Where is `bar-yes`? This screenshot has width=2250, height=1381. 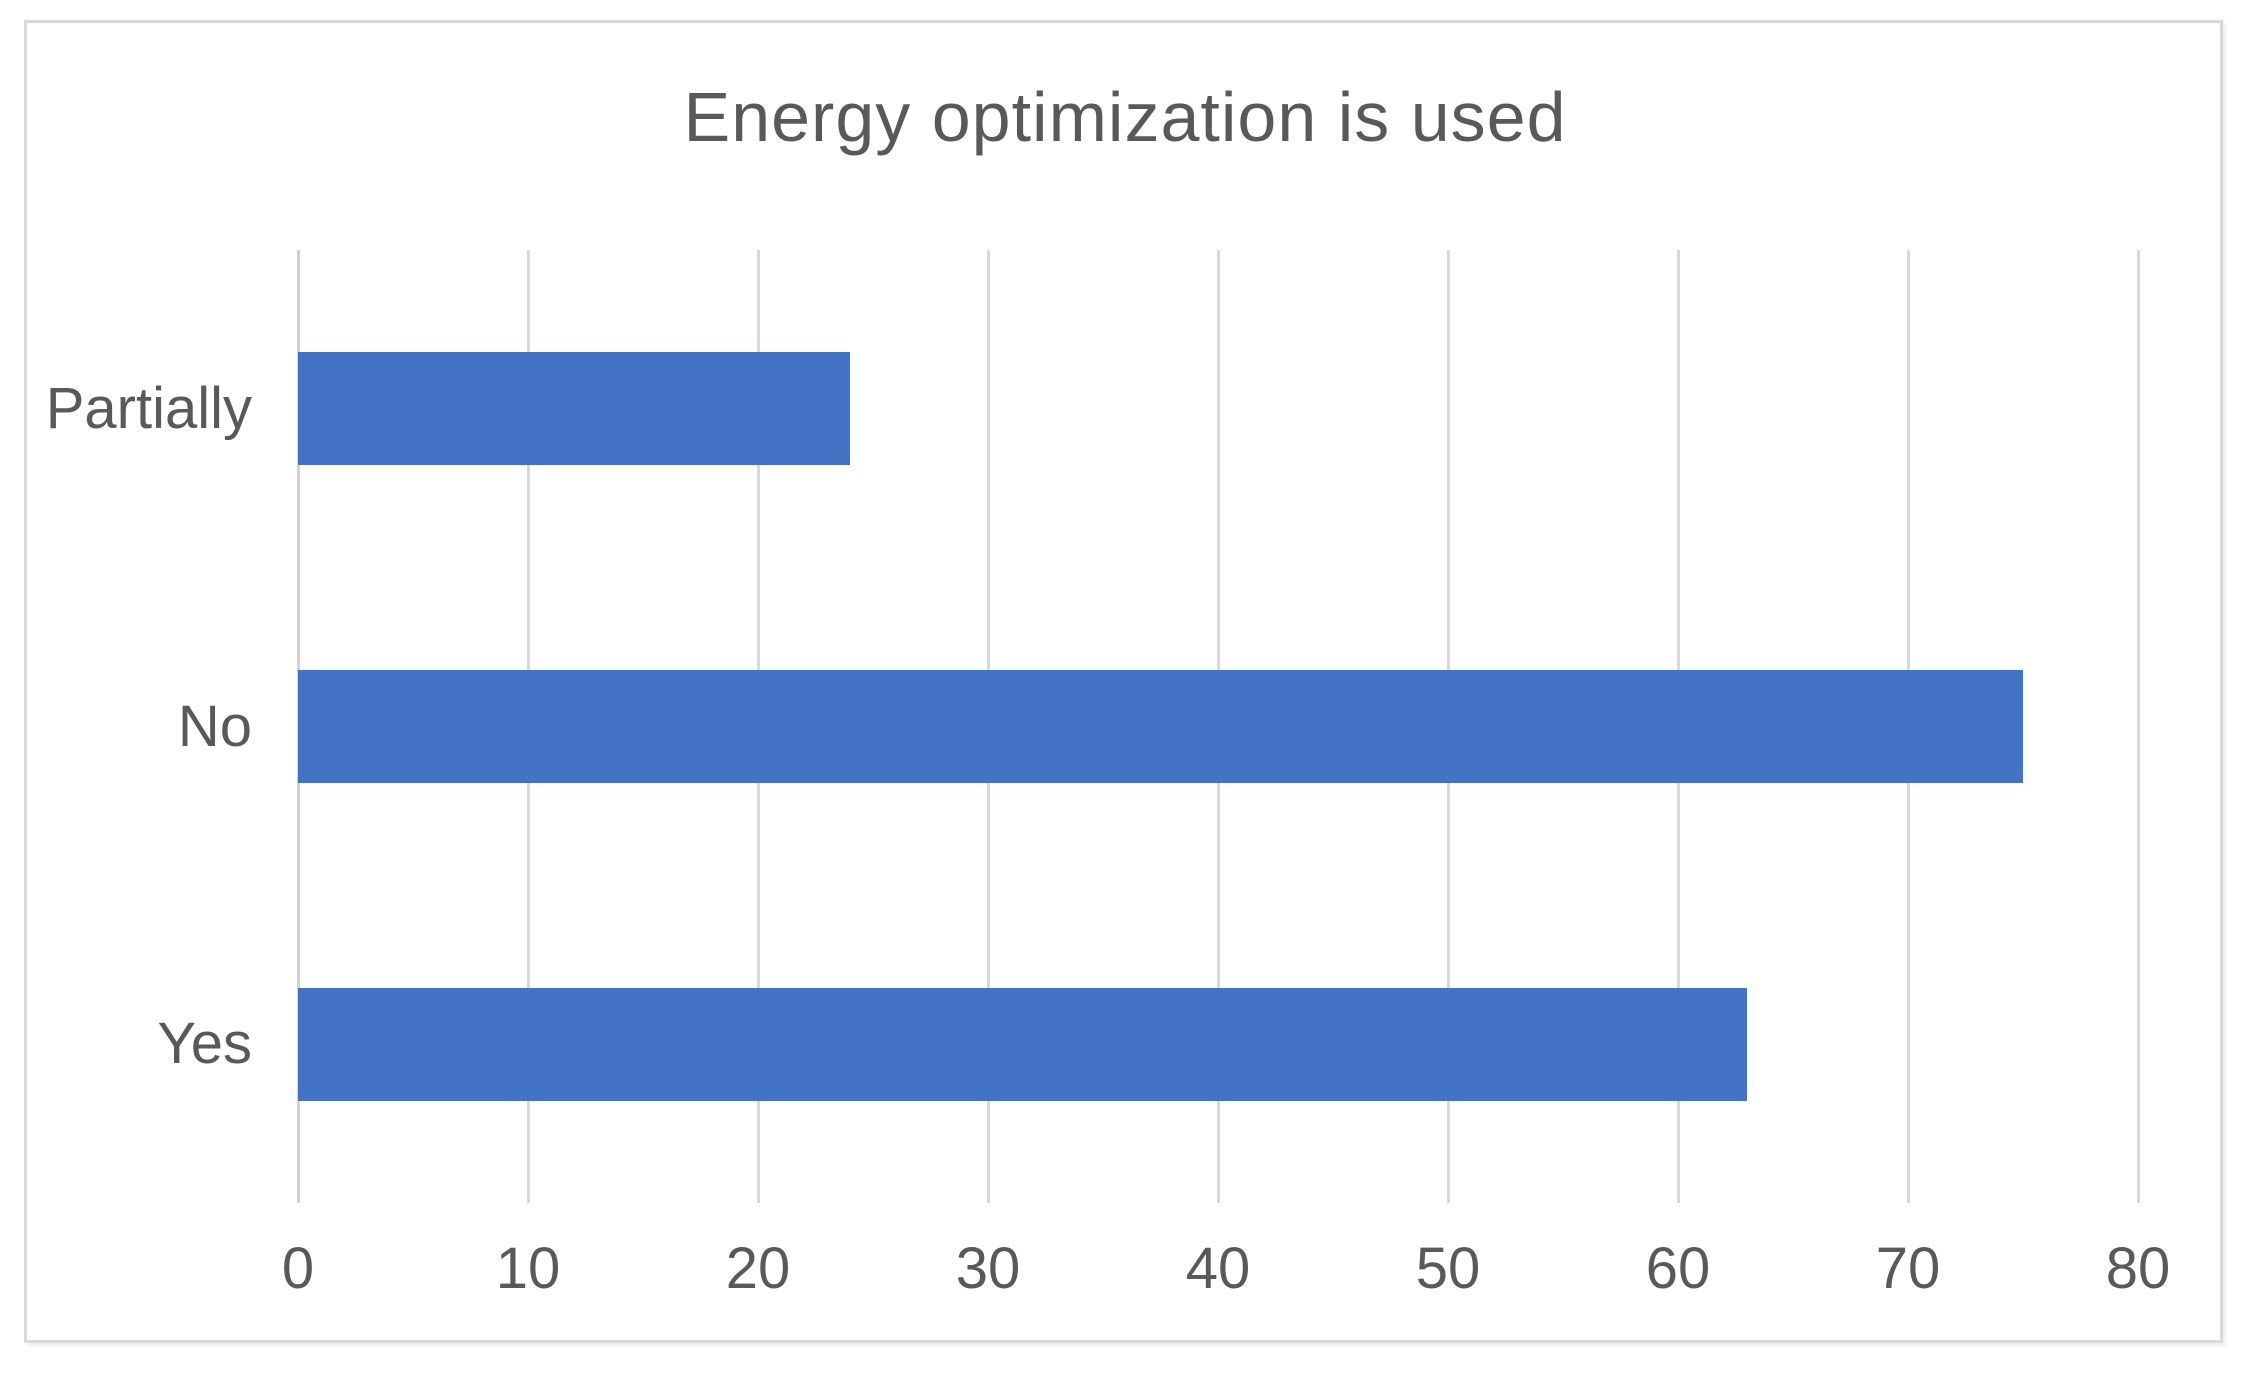
bar-yes is located at coordinates (1022, 1044).